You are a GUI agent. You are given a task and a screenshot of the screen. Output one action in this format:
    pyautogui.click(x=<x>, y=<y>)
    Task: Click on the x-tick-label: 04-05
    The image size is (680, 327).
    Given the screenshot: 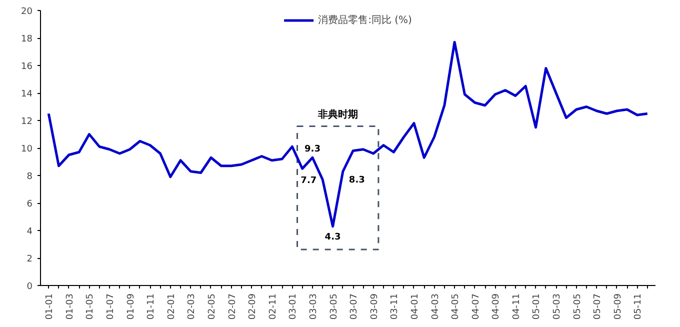 What is the action you would take?
    pyautogui.click(x=456, y=306)
    